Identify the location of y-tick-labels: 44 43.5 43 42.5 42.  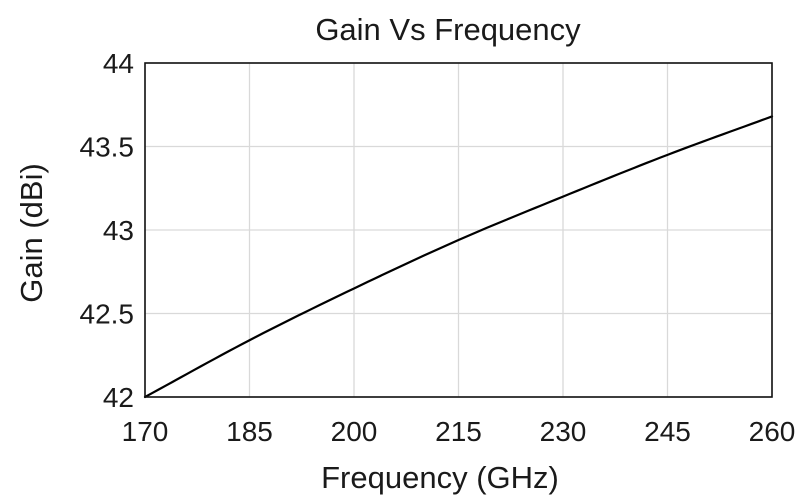
(107, 230).